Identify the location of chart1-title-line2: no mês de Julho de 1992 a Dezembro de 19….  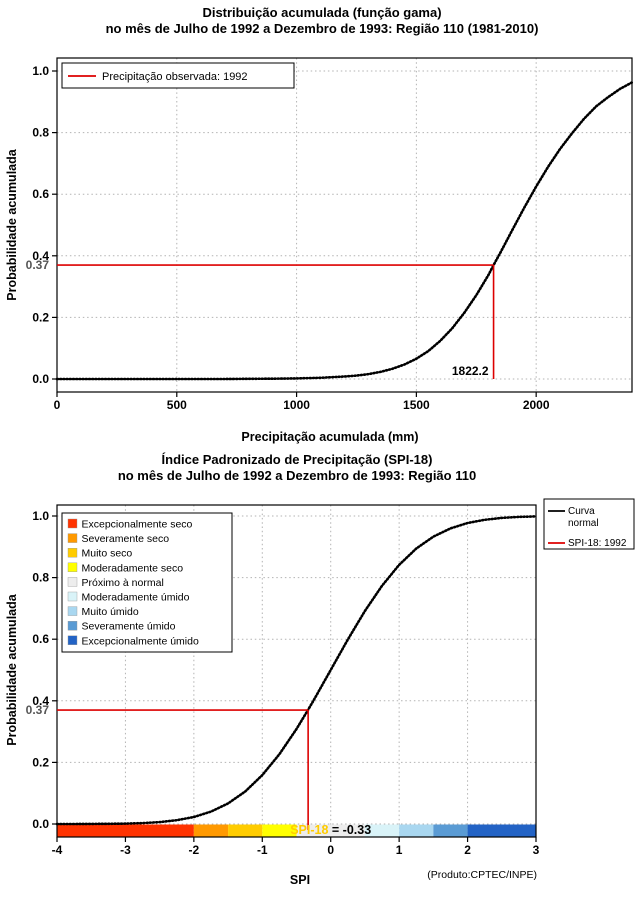
(322, 28).